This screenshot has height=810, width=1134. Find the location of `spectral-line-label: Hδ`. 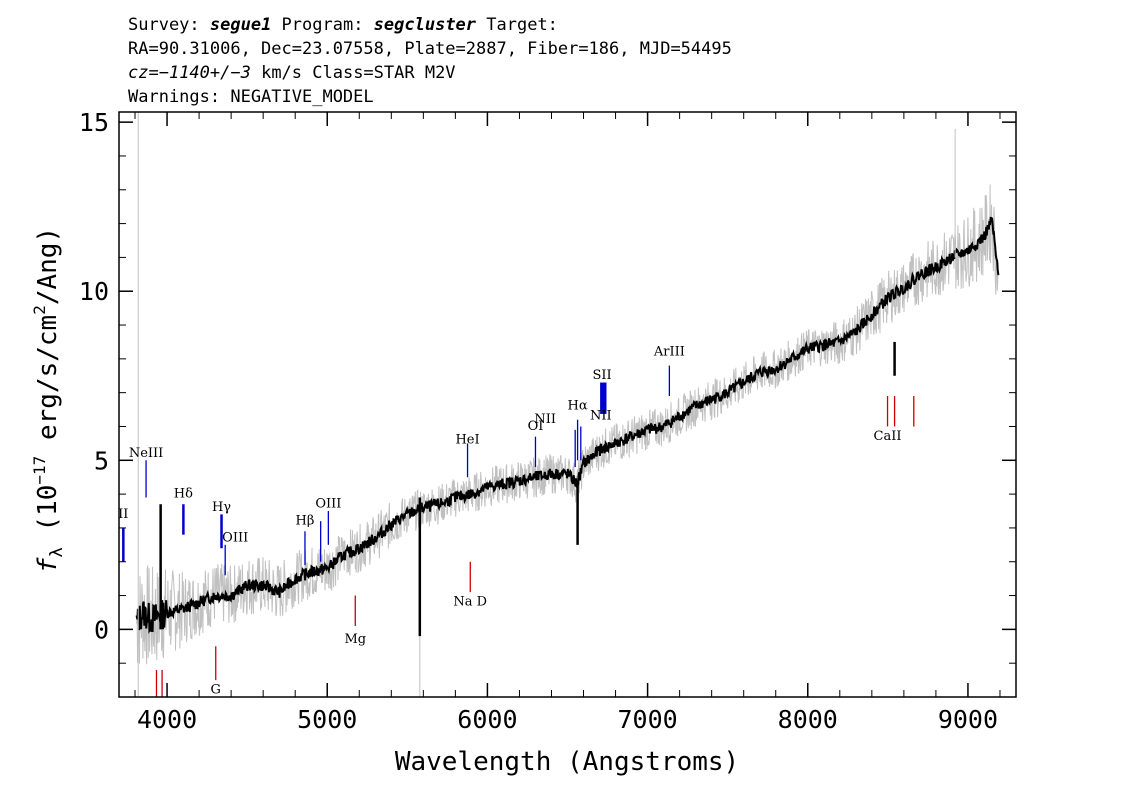

spectral-line-label: Hδ is located at coordinates (183, 493).